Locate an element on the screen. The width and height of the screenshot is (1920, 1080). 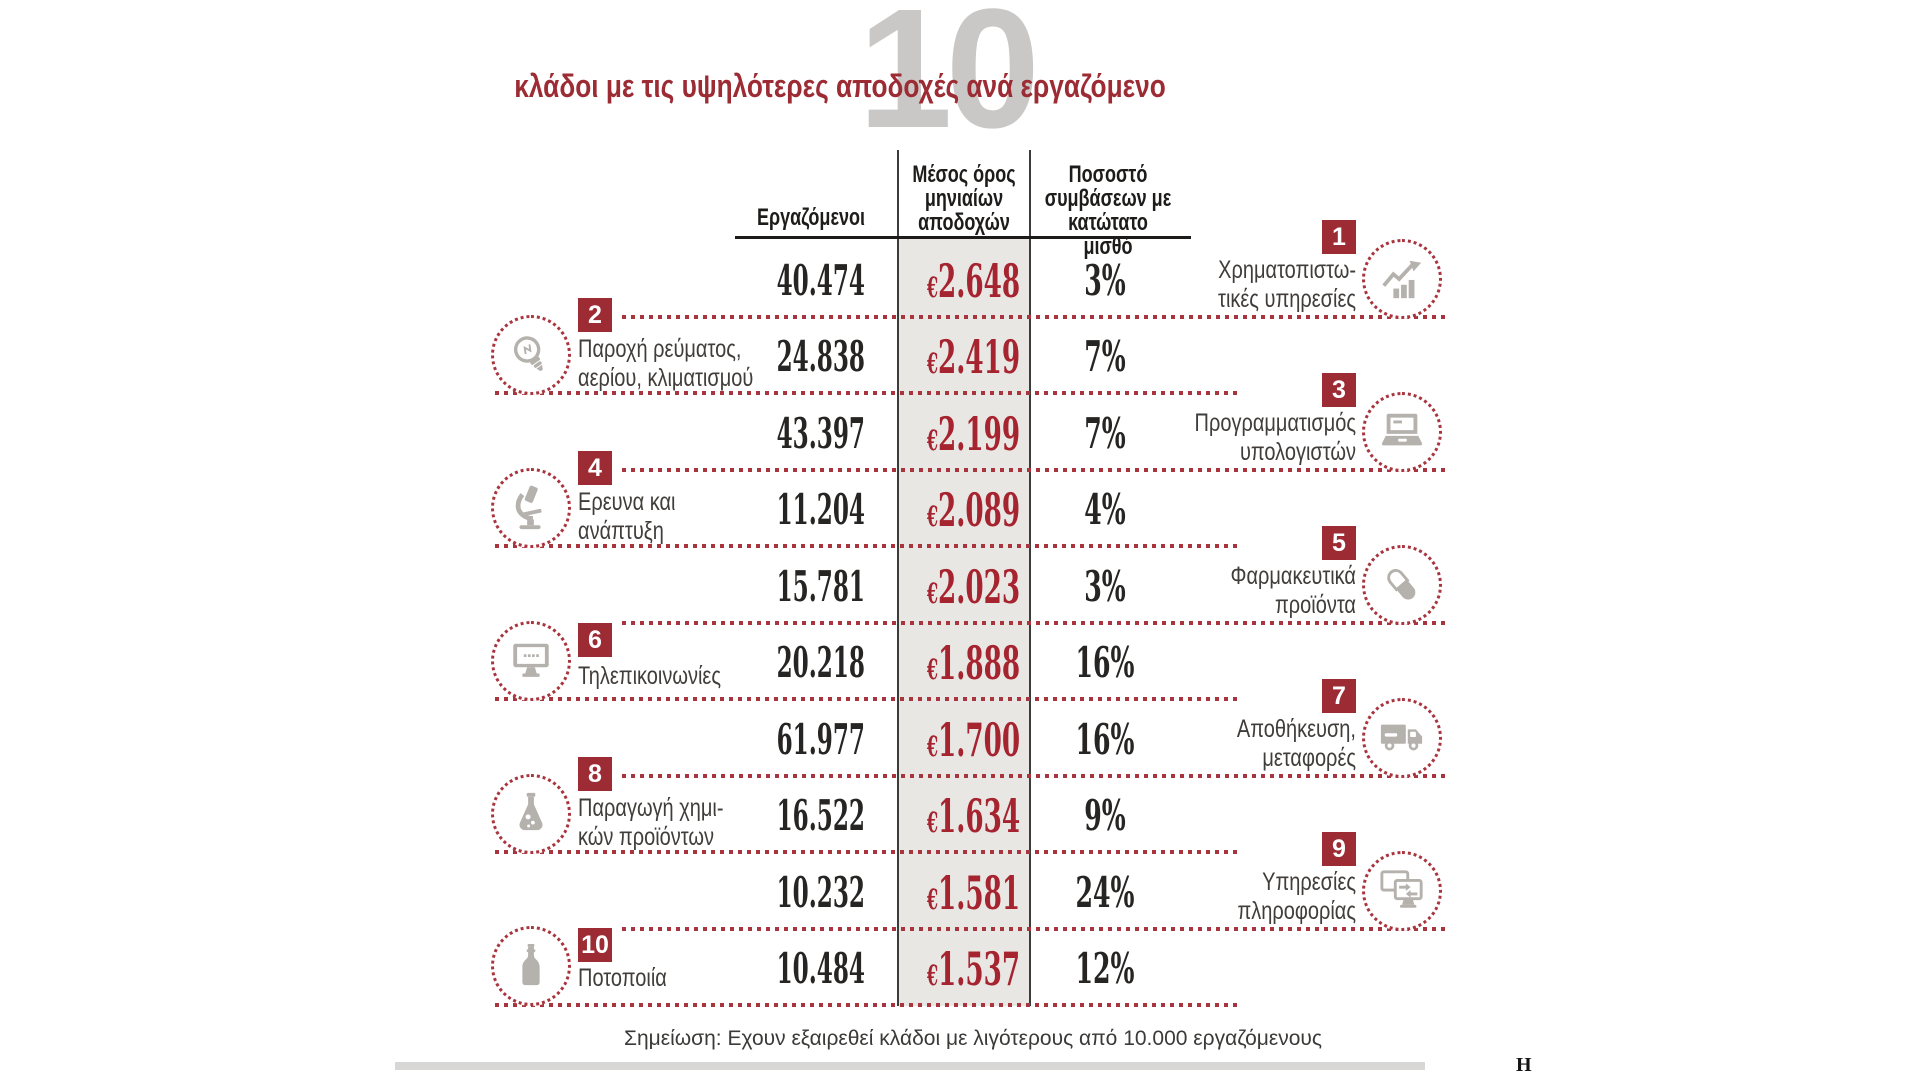
sync-monitors-icon is located at coordinates (1401, 889).